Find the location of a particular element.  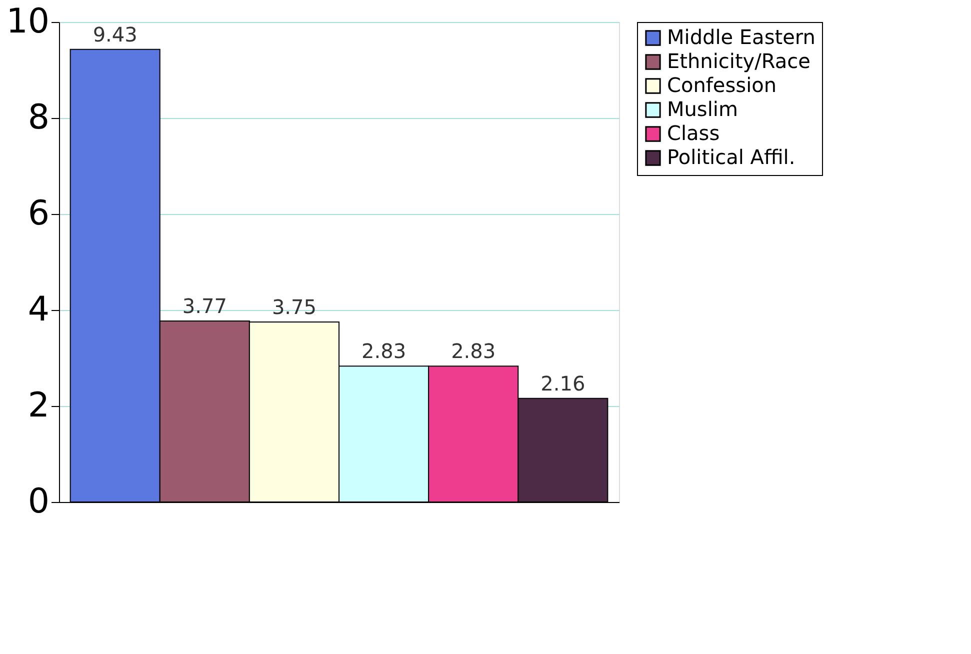

legend-label: Class is located at coordinates (693, 133).